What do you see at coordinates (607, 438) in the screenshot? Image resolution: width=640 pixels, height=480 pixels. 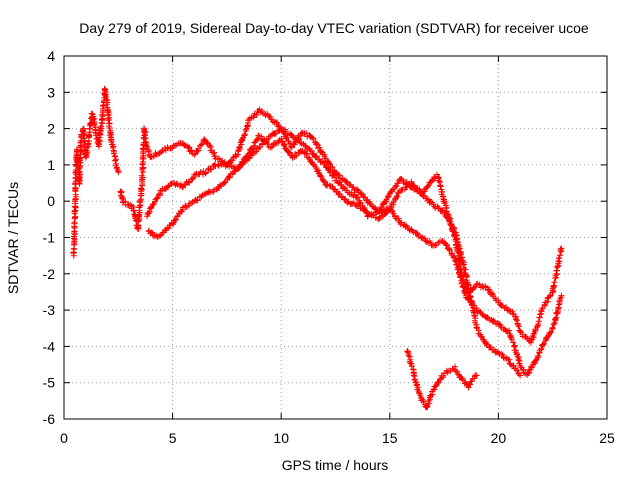 I see `x-tick-label: 25` at bounding box center [607, 438].